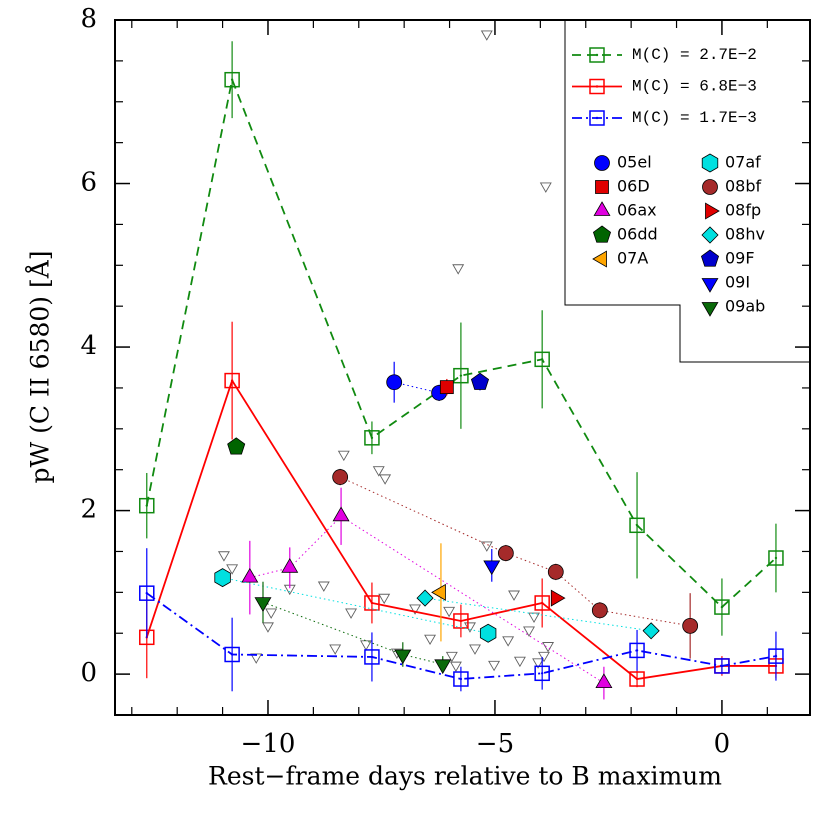 The width and height of the screenshot is (830, 830). What do you see at coordinates (743, 162) in the screenshot?
I see `legend-label: 07af` at bounding box center [743, 162].